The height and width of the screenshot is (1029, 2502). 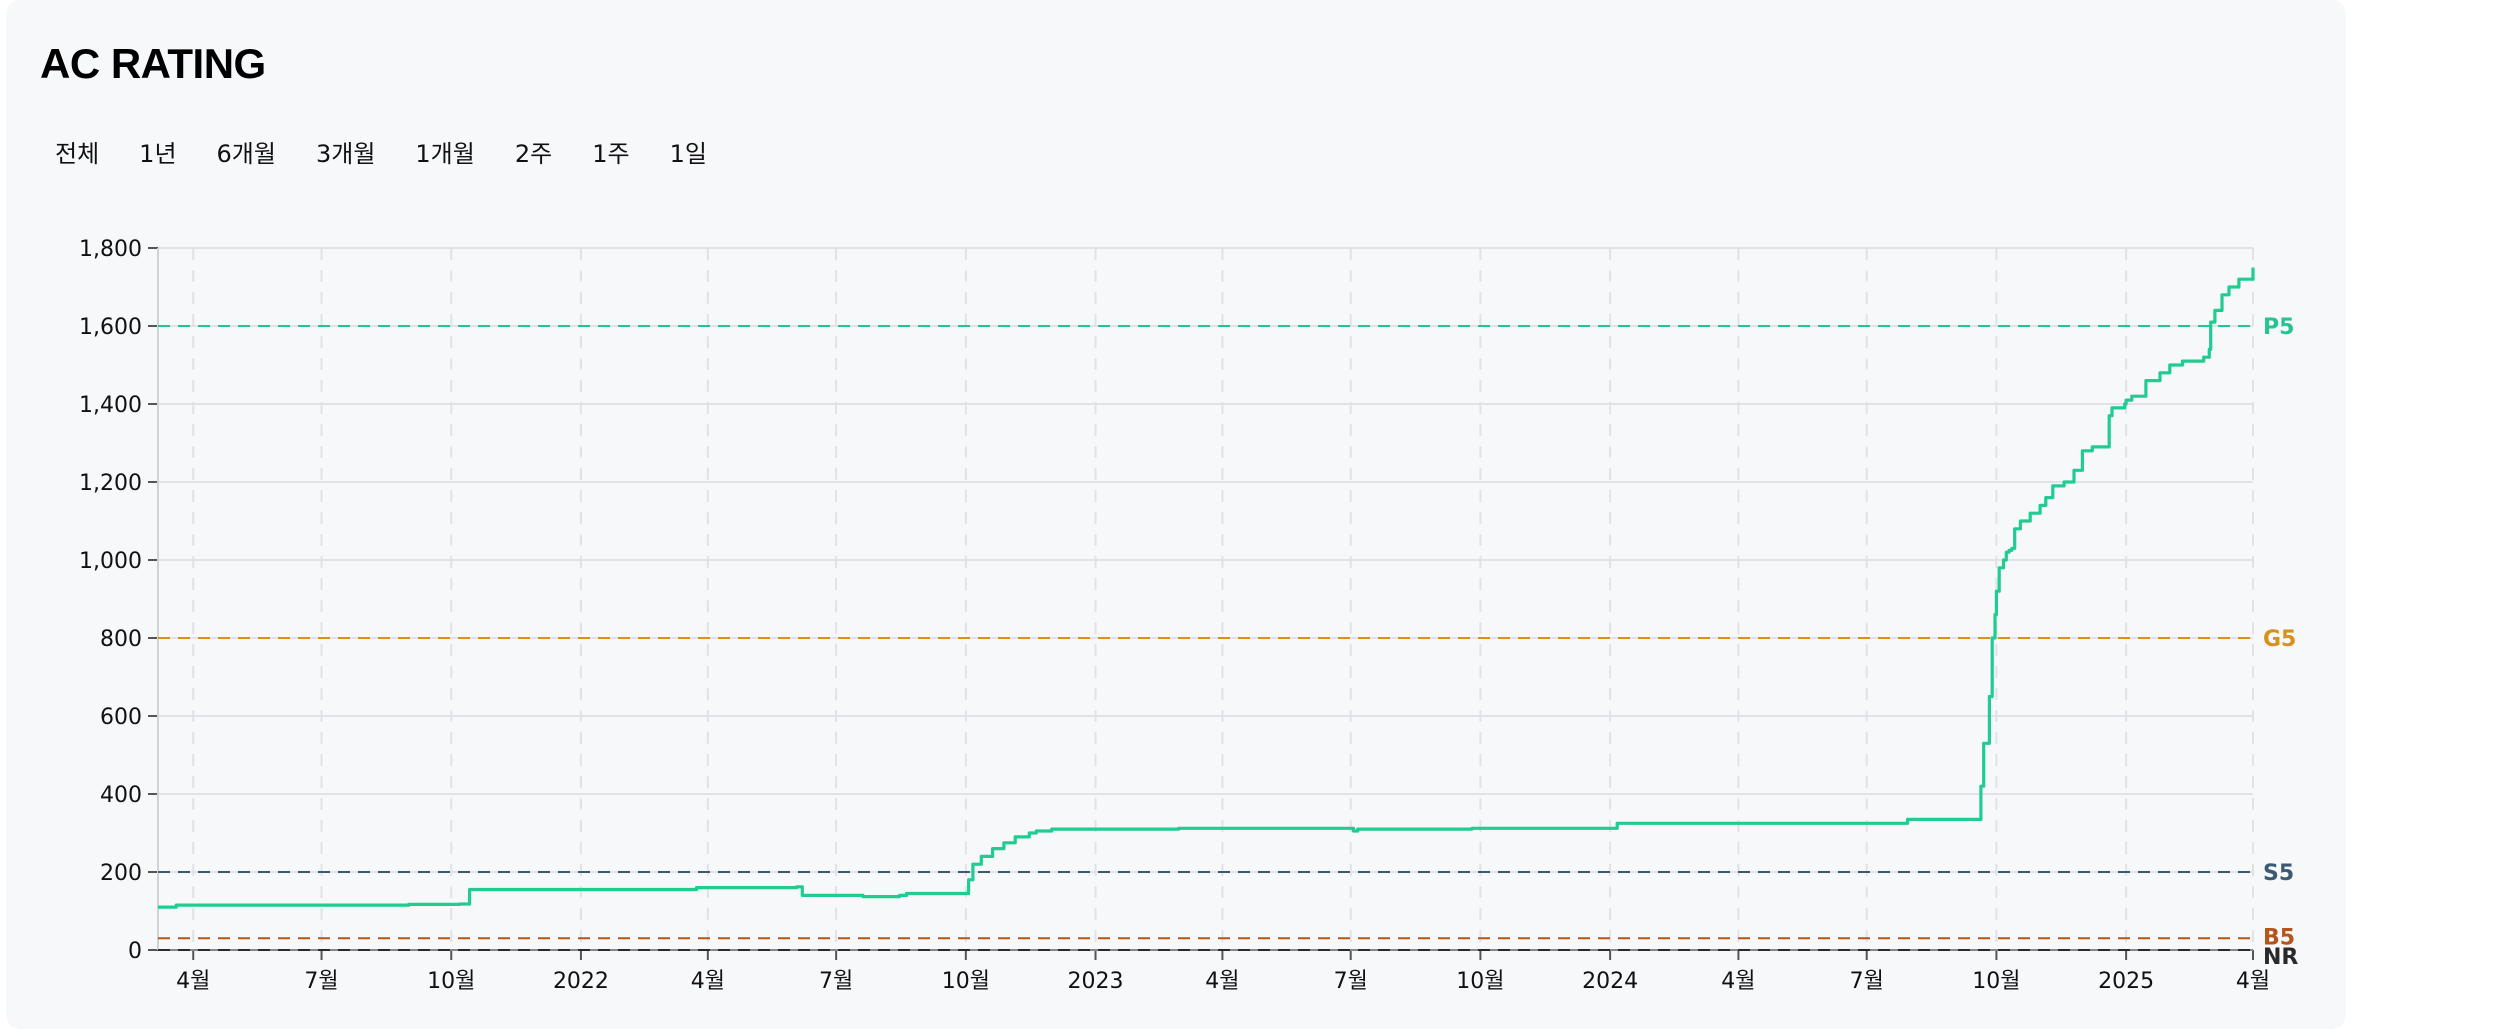 I want to click on range-1y-button: 1년, so click(x=157, y=151).